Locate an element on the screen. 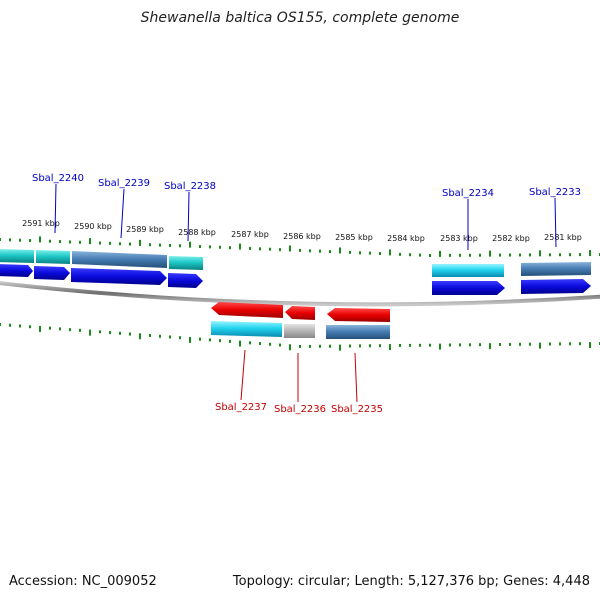  gene-label: Sbal_2238 is located at coordinates (190, 186).